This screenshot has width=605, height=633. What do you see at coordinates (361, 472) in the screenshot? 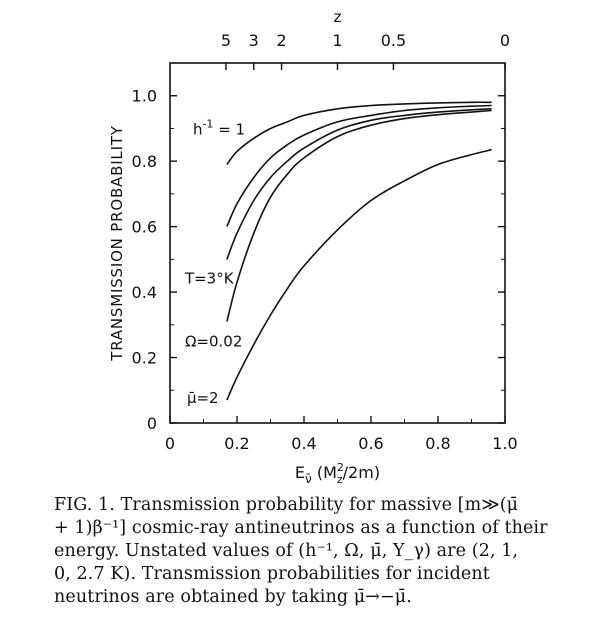
I see `x-axis-title-part: /2m)` at bounding box center [361, 472].